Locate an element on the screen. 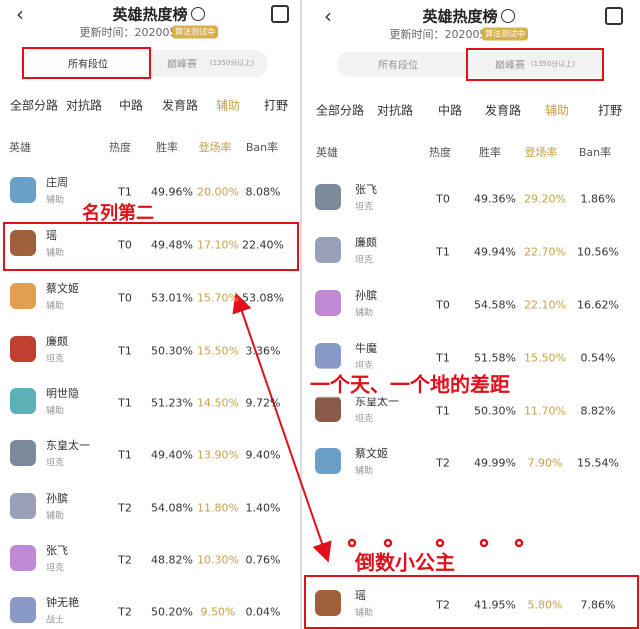 This screenshot has width=640, height=629. cell: 7.90% is located at coordinates (545, 463).